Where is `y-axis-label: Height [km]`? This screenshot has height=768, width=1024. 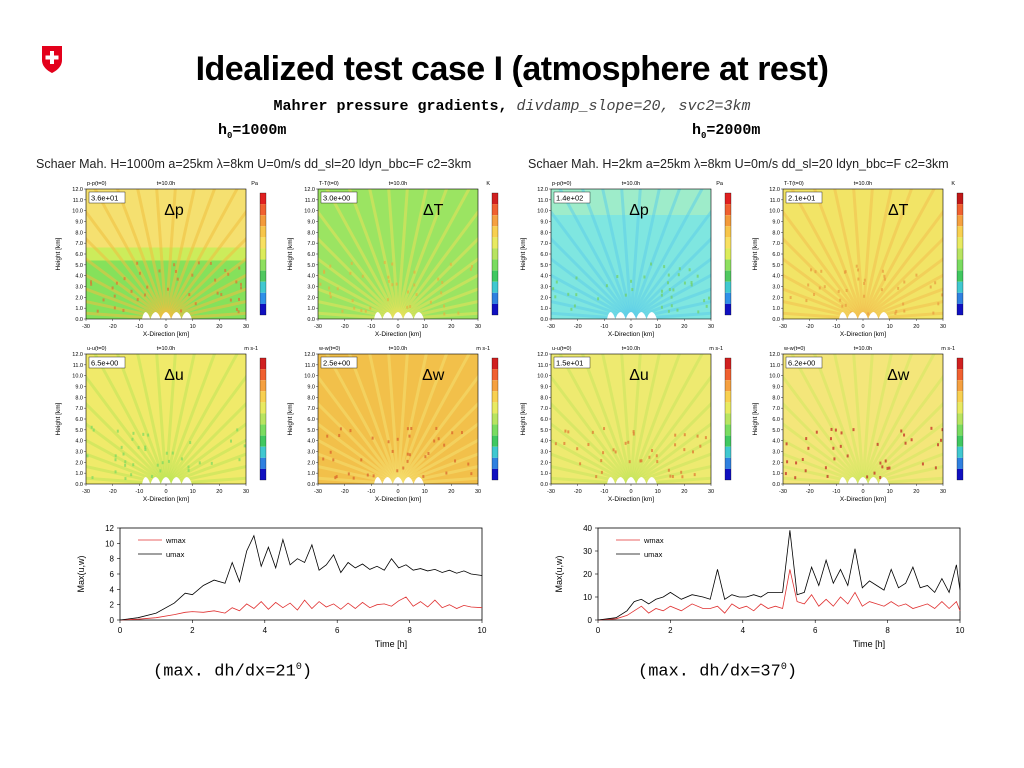
y-axis-label: Height [km] is located at coordinates (523, 253).